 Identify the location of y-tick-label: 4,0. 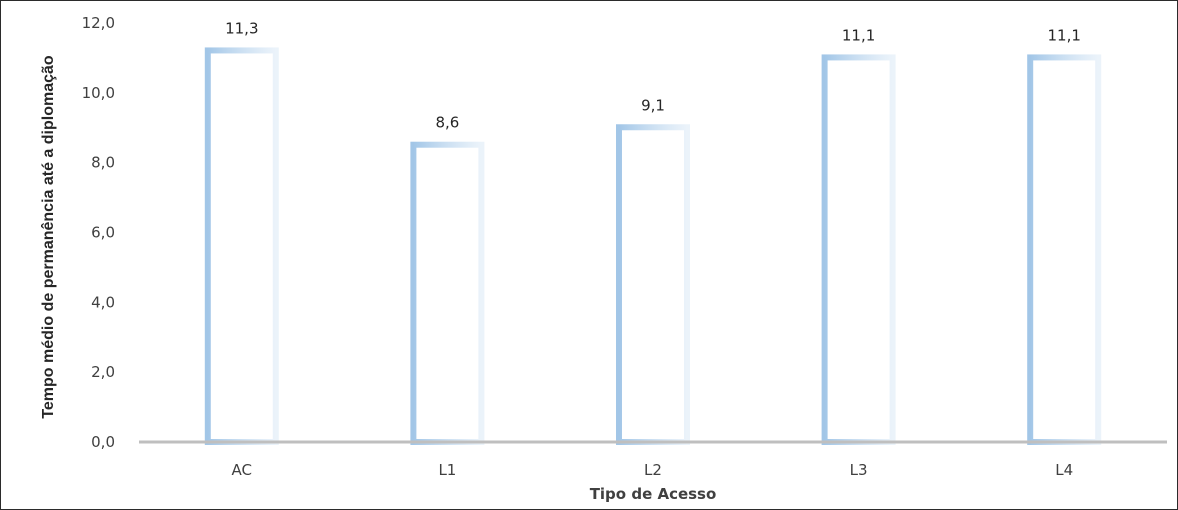
(103, 302).